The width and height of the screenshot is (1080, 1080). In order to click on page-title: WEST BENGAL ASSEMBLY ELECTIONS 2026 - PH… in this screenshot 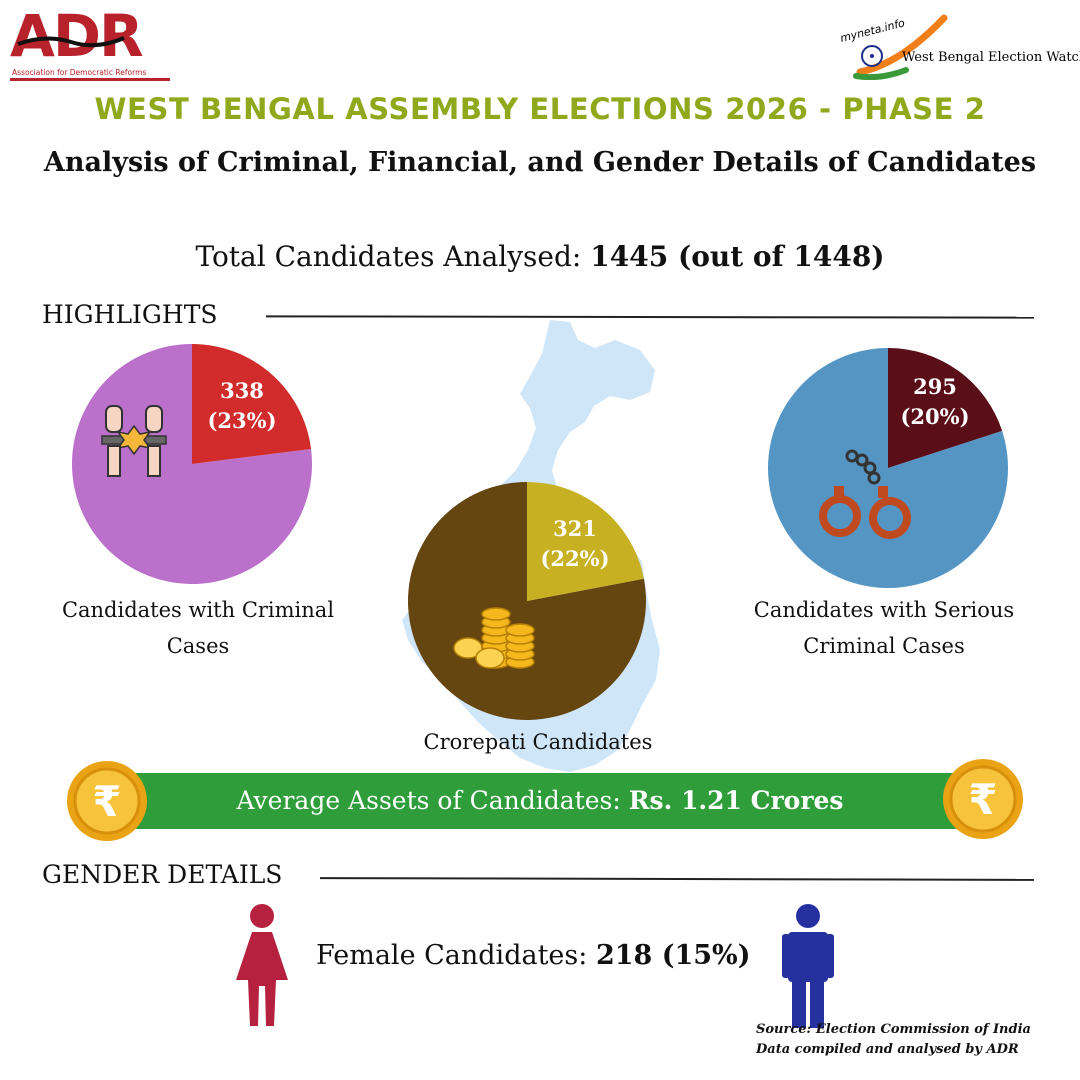, I will do `click(540, 109)`.